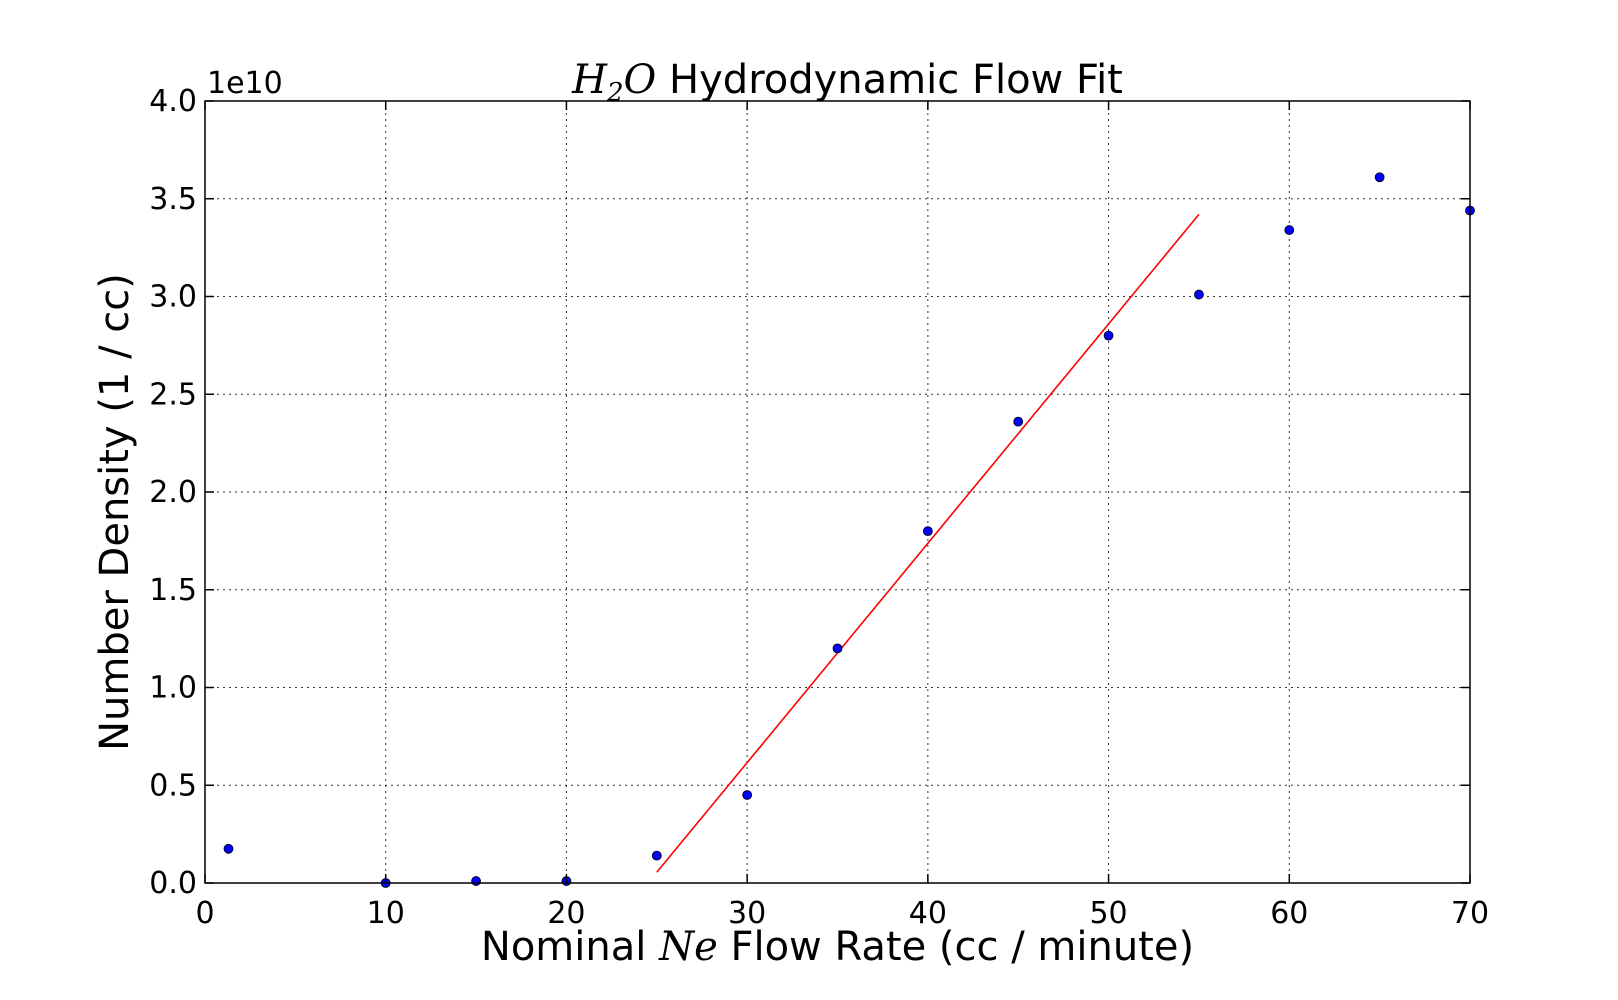 The height and width of the screenshot is (1000, 1618). What do you see at coordinates (173, 883) in the screenshot?
I see `y-tick-label: 0.0` at bounding box center [173, 883].